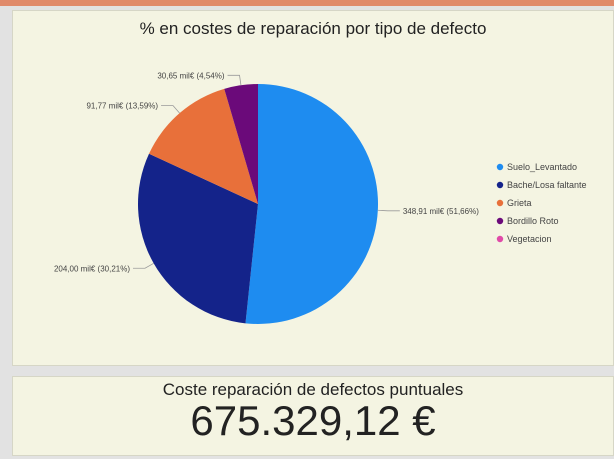 Image resolution: width=614 pixels, height=459 pixels. I want to click on data-label-2: 91,77 mil€ (13,59%), so click(122, 106).